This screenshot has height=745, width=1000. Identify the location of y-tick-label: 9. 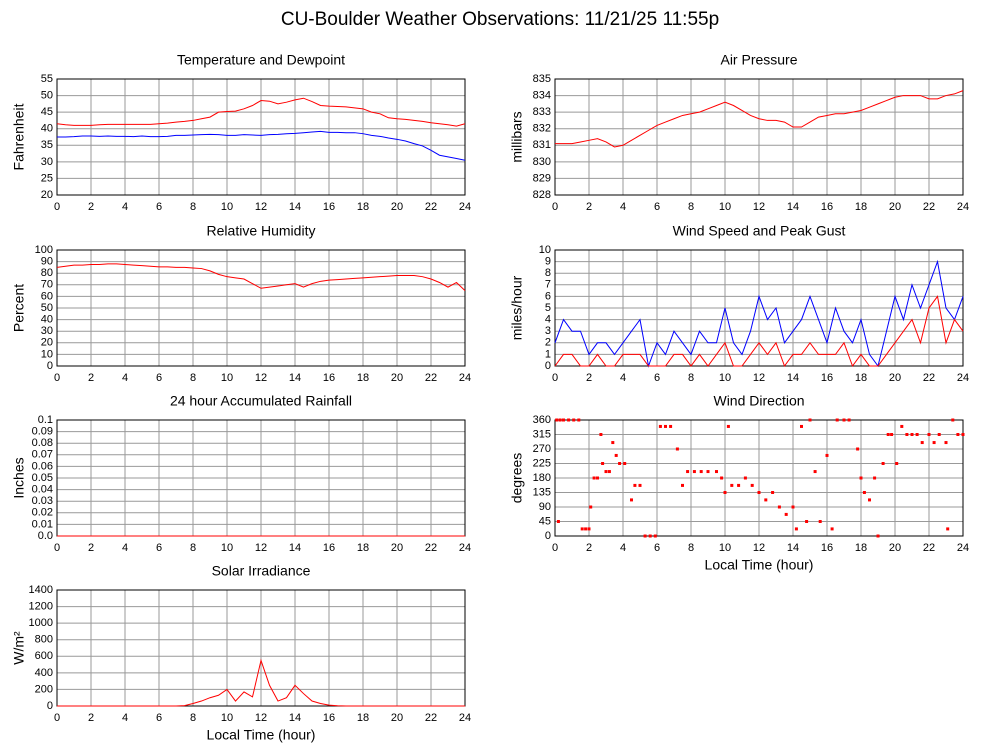
(548, 262).